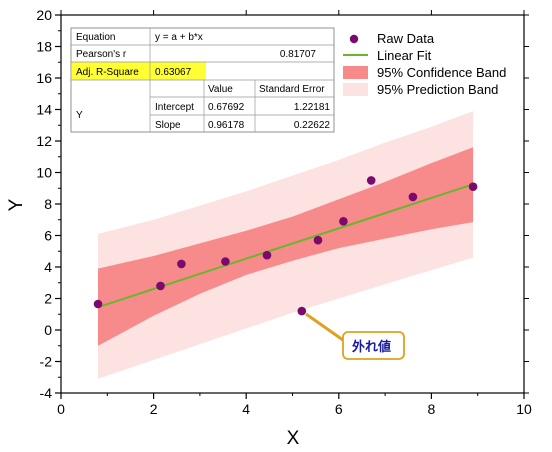 The image size is (552, 452). What do you see at coordinates (293, 438) in the screenshot?
I see `x-axis-title: X` at bounding box center [293, 438].